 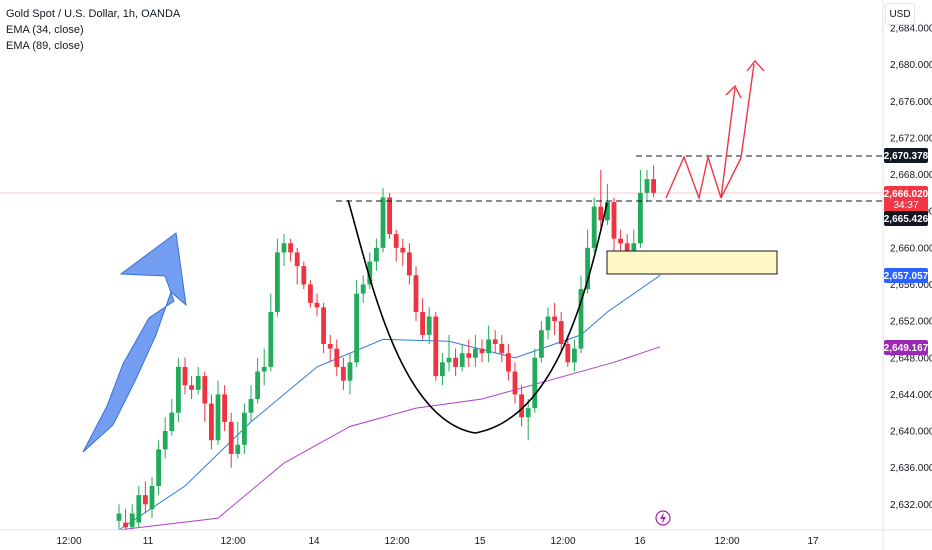 What do you see at coordinates (733, 91) in the screenshot?
I see `projection-arrowhead-1-icon` at bounding box center [733, 91].